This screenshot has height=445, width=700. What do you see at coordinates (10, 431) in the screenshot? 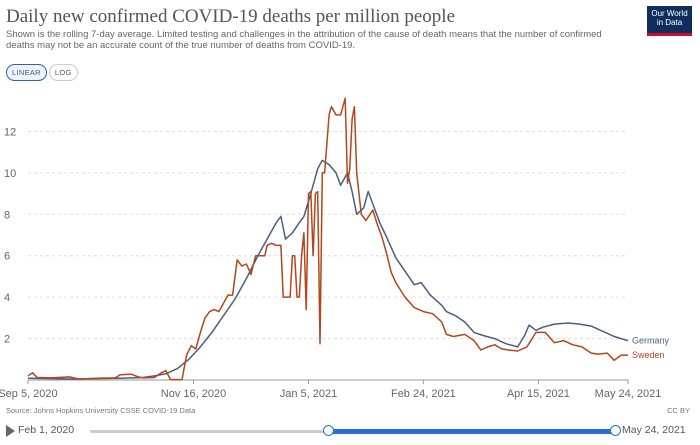
I see `play-icon` at bounding box center [10, 431].